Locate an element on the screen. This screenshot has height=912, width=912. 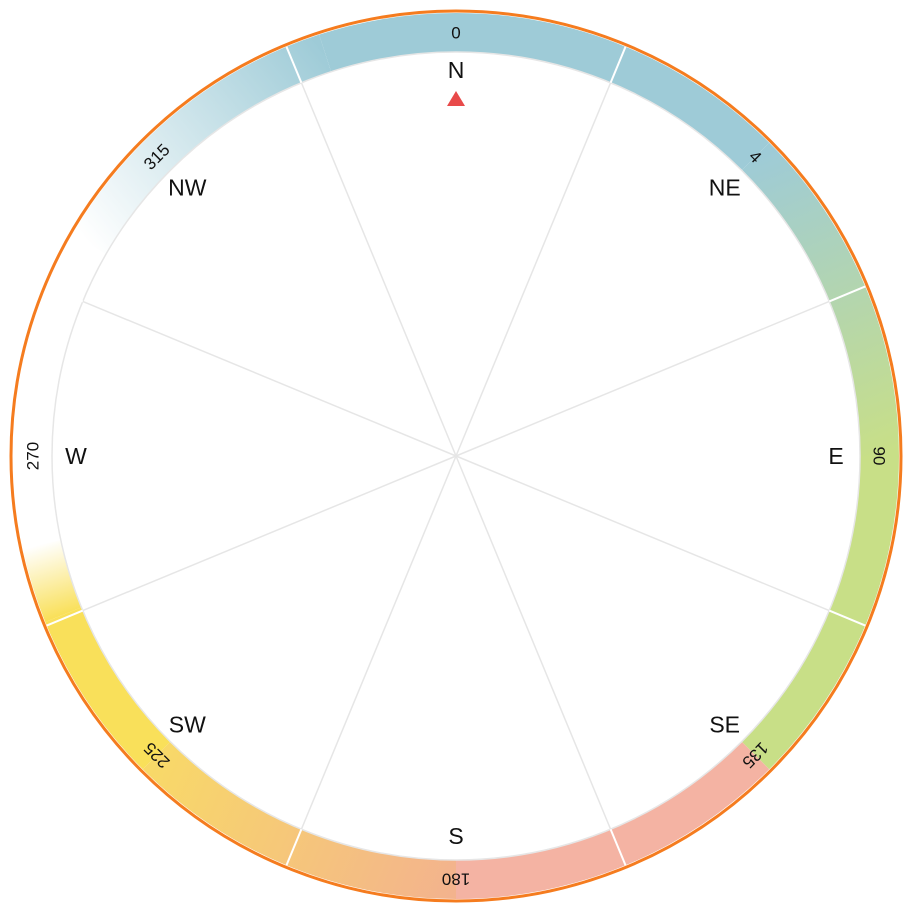
degree-label: 90 is located at coordinates (879, 456).